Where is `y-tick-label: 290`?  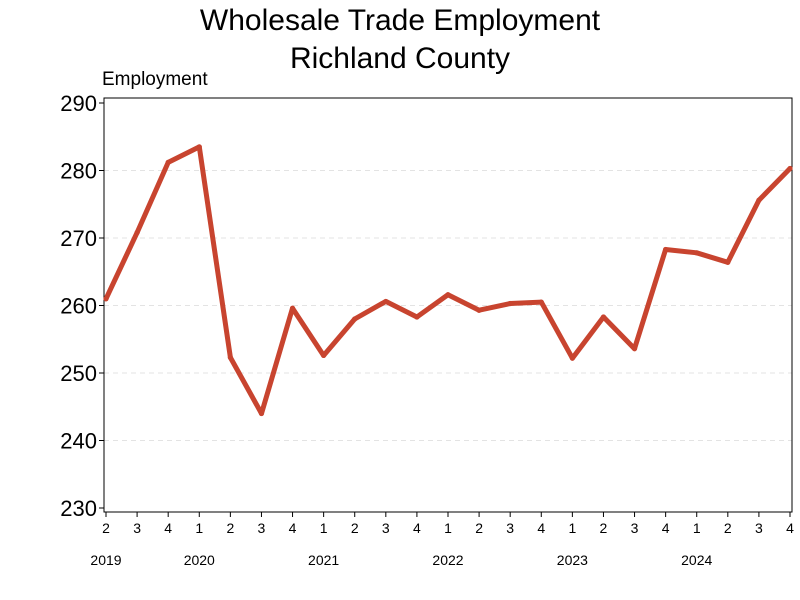
y-tick-label: 290 is located at coordinates (78, 103).